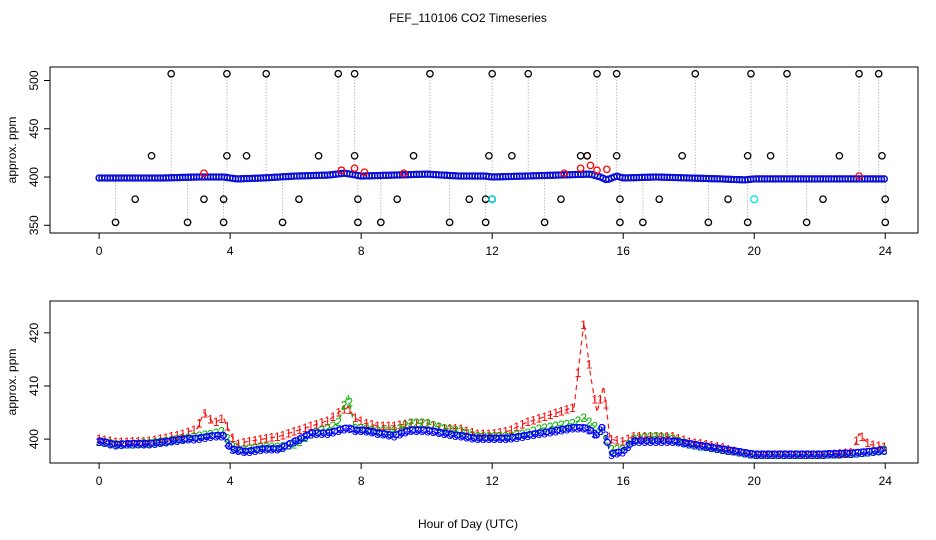 The height and width of the screenshot is (540, 936). I want to click on bot-x-tick-label: 20, so click(755, 481).